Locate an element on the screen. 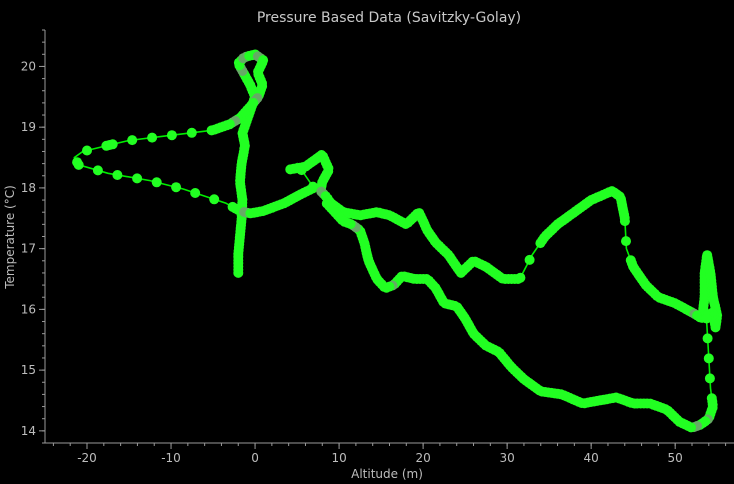  y-axis-label: Temperature (°C) is located at coordinates (10, 237).